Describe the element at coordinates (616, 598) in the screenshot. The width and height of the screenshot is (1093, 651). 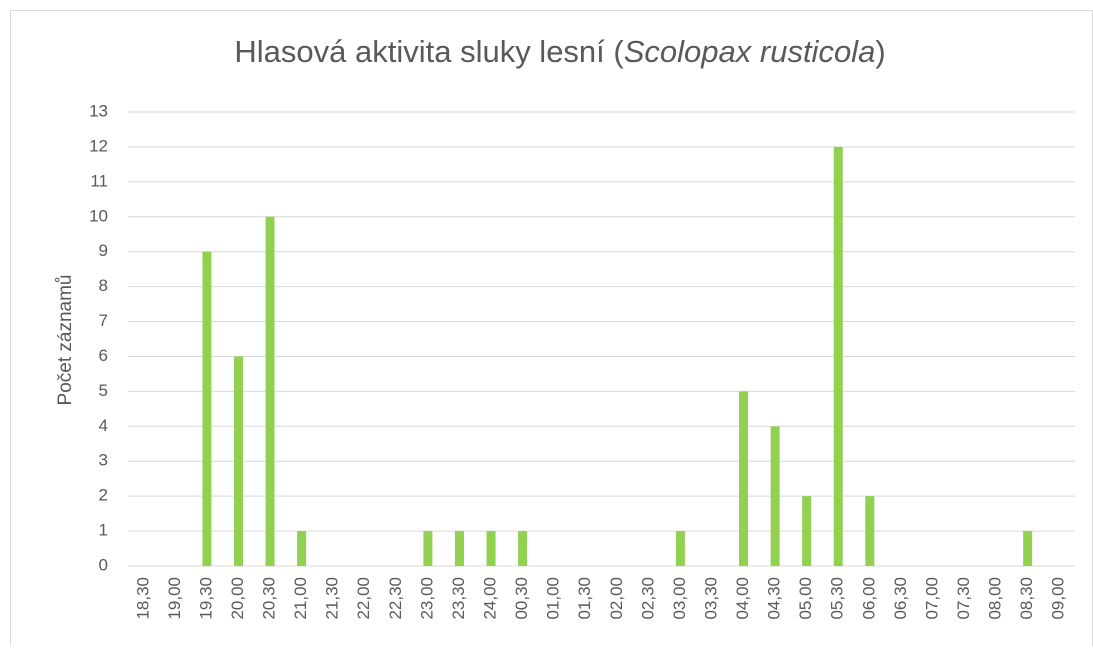
I see `x-tick-label: 02,00` at that location.